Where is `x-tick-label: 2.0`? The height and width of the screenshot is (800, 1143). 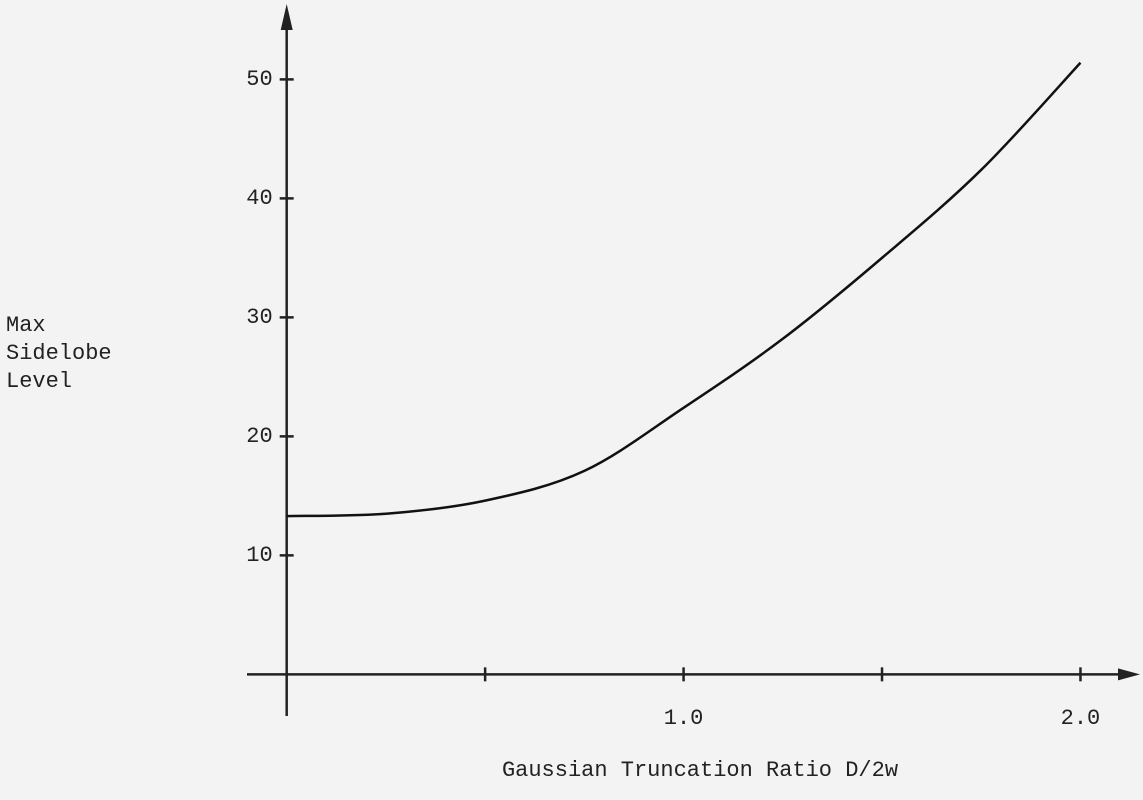 x-tick-label: 2.0 is located at coordinates (1081, 718).